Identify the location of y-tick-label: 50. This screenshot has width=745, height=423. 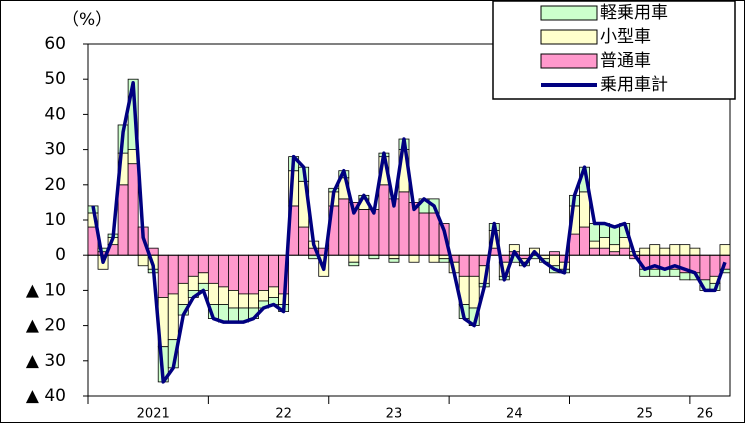
(55, 79).